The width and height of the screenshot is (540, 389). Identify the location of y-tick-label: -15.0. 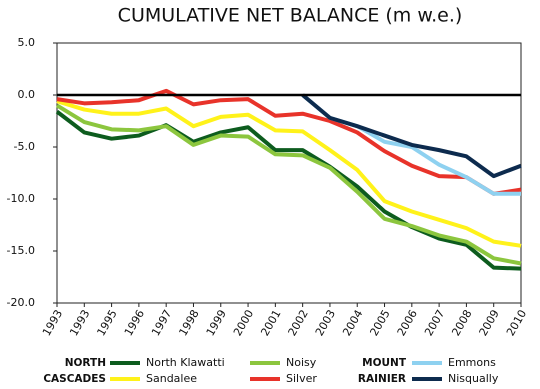
(21, 250).